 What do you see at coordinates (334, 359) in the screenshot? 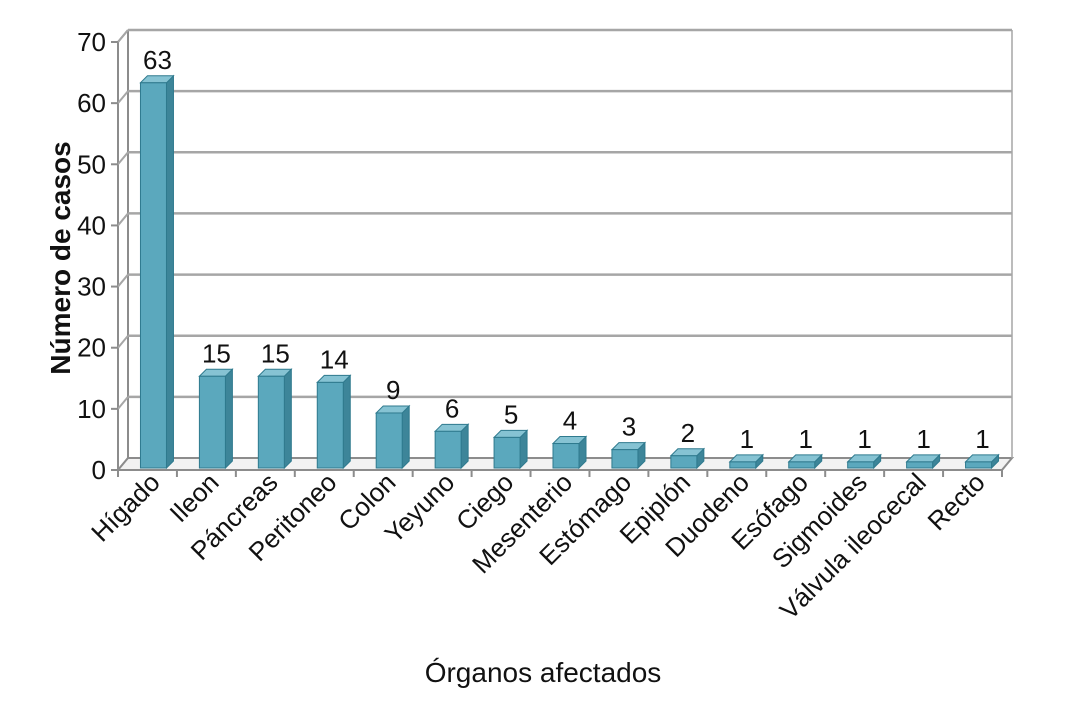
I see `data-label: 14` at bounding box center [334, 359].